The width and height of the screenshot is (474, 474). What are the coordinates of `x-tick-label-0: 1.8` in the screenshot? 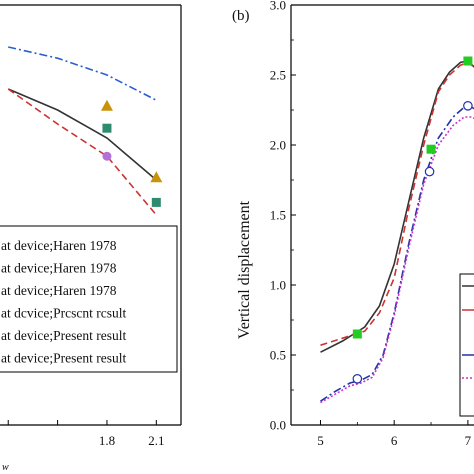 It's located at (107, 440).